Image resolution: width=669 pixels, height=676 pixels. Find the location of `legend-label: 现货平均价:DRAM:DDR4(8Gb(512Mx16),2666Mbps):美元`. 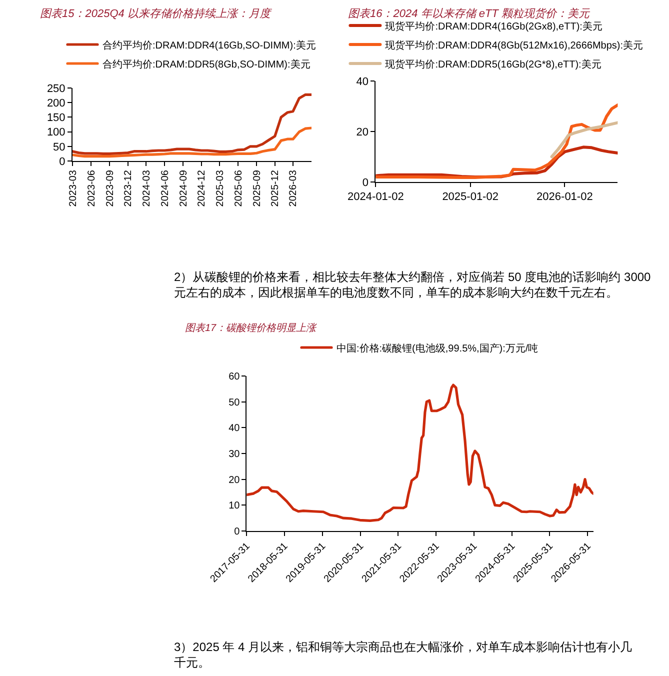

legend-label: 现货平均价:DRAM:DDR4(8Gb(512Mx16),2666Mbps):美元 is located at coordinates (514, 45).